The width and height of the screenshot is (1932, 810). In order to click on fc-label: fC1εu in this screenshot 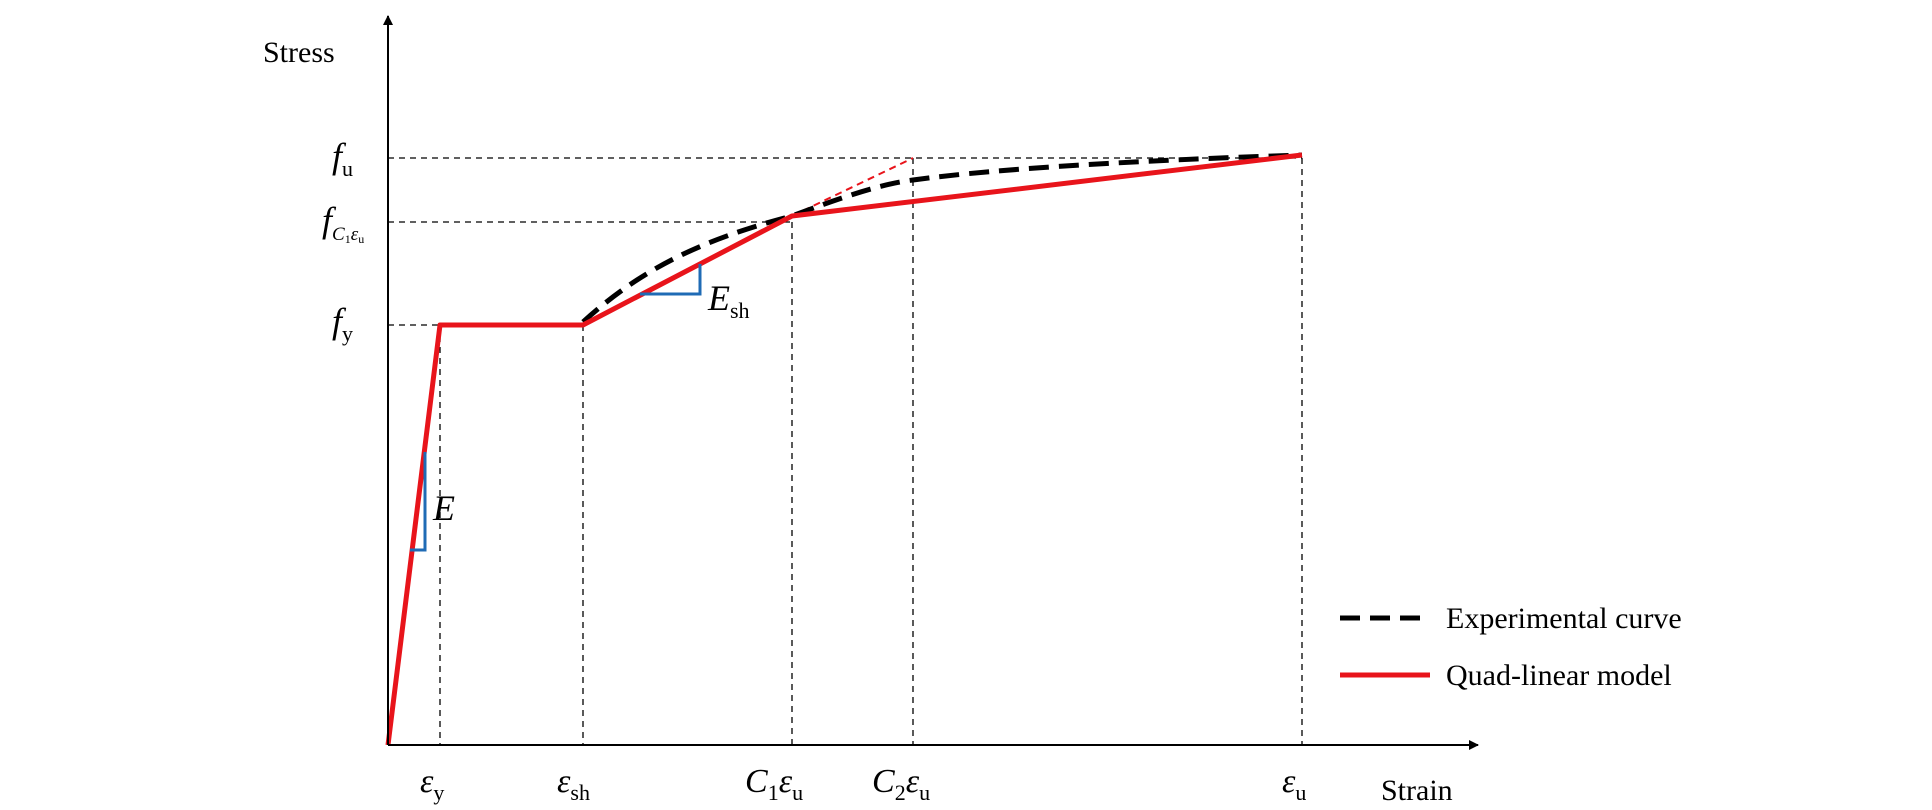, I will do `click(343, 223)`.